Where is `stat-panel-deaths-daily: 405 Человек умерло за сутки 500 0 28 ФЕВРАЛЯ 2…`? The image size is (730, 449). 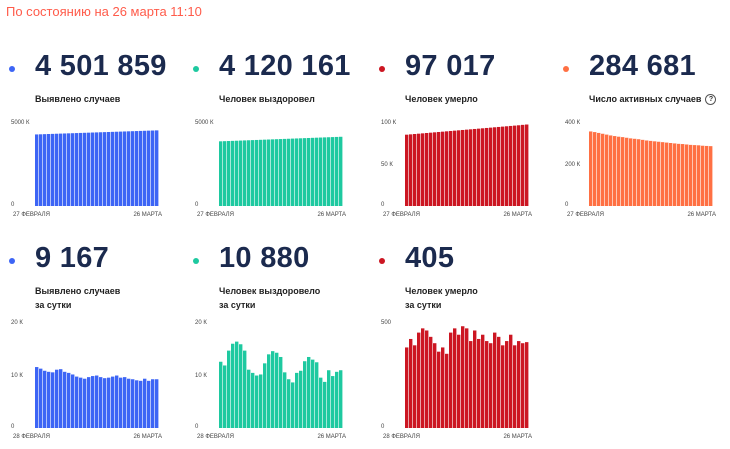 stat-panel-deaths-daily: 405 Человек умерло за сутки 500 0 28 ФЕВРАЛЯ 2… is located at coordinates (464, 340).